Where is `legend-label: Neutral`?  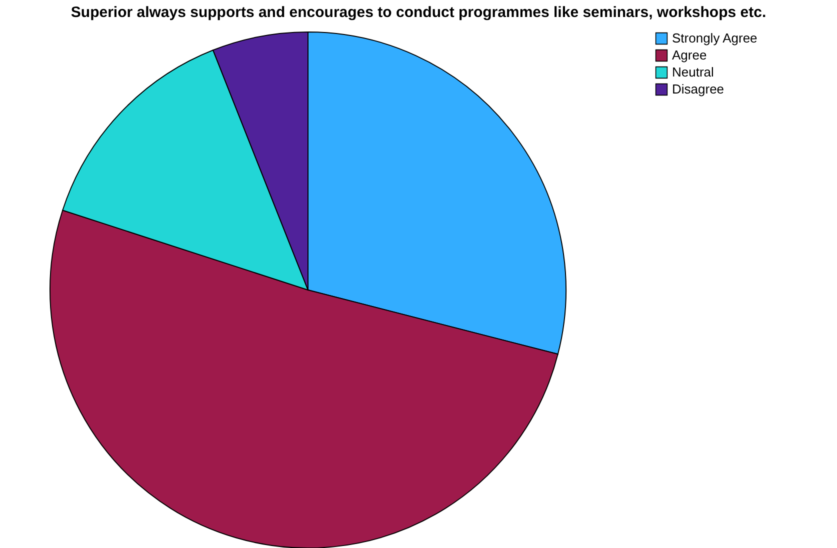 legend-label: Neutral is located at coordinates (693, 72).